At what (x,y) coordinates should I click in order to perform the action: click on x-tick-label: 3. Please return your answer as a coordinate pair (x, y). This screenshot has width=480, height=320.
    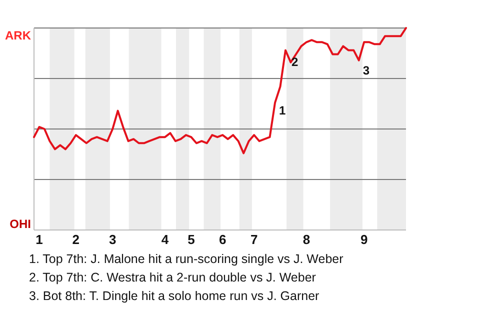
    Looking at the image, I should click on (112, 239).